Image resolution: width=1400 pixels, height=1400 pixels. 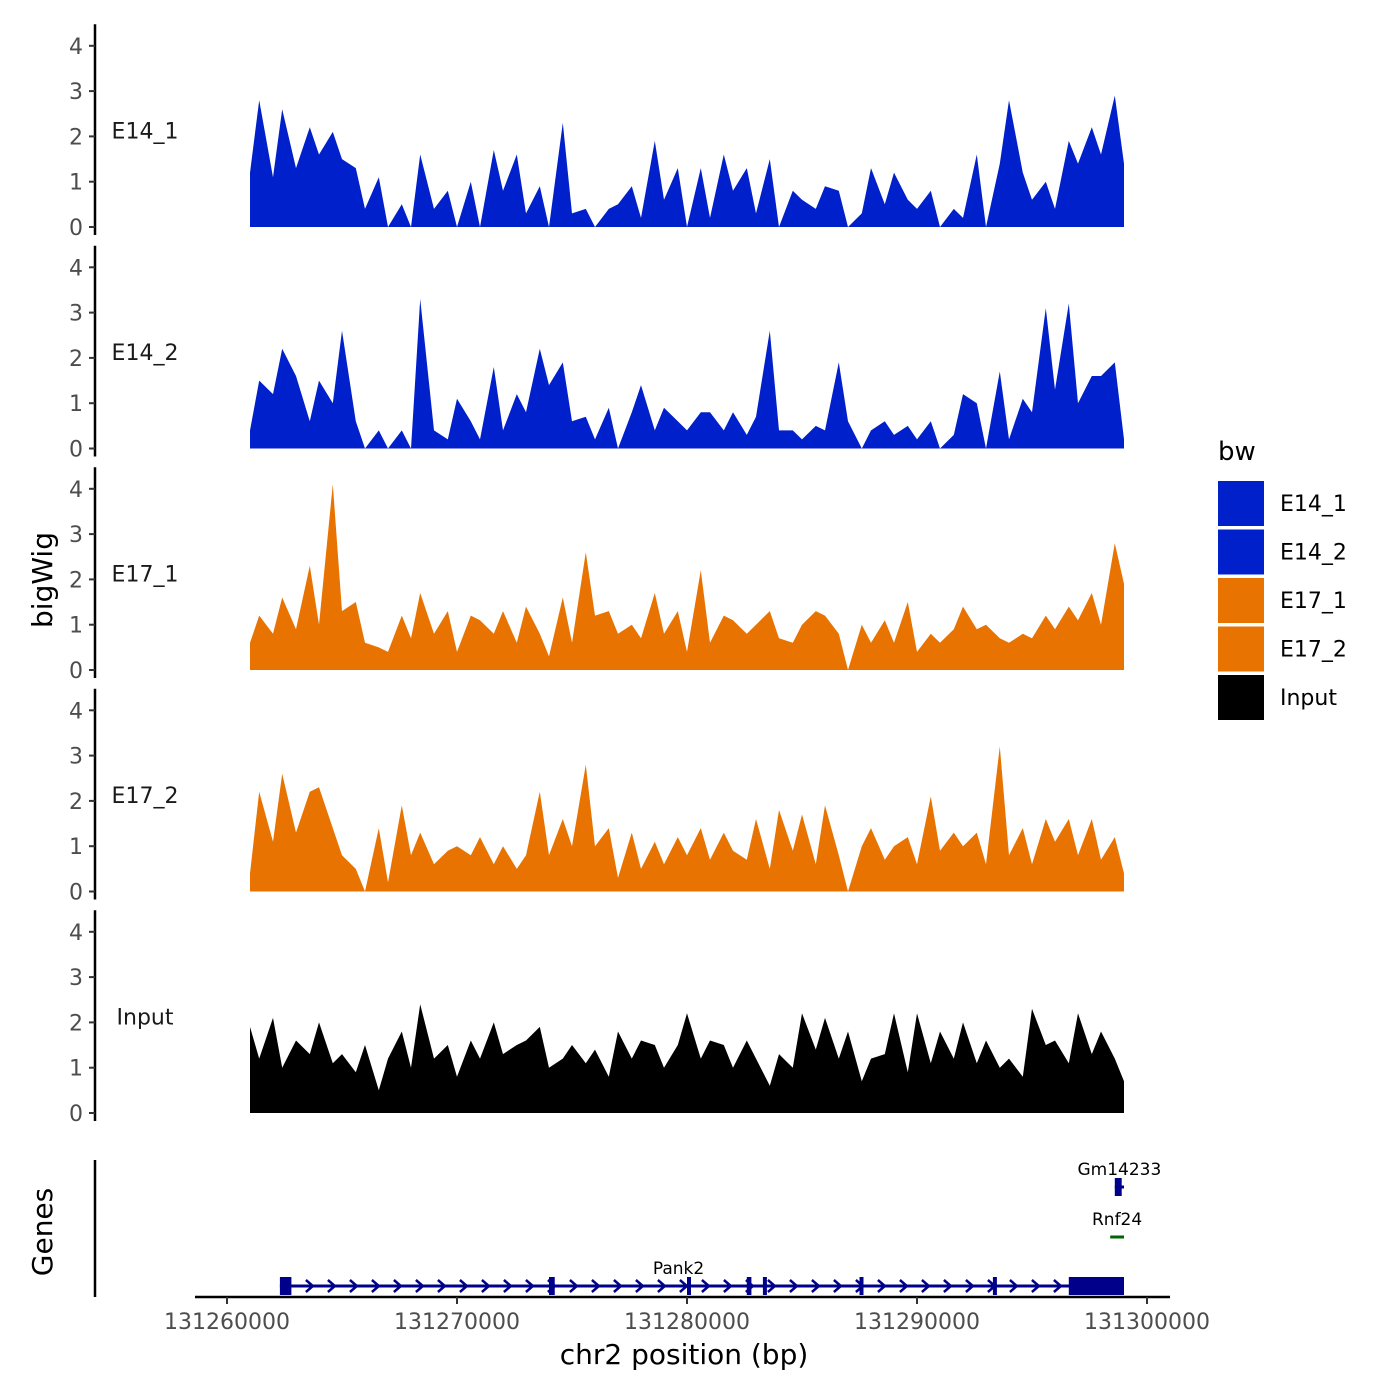 I want to click on genes-panel-title: Genes, so click(x=42, y=1232).